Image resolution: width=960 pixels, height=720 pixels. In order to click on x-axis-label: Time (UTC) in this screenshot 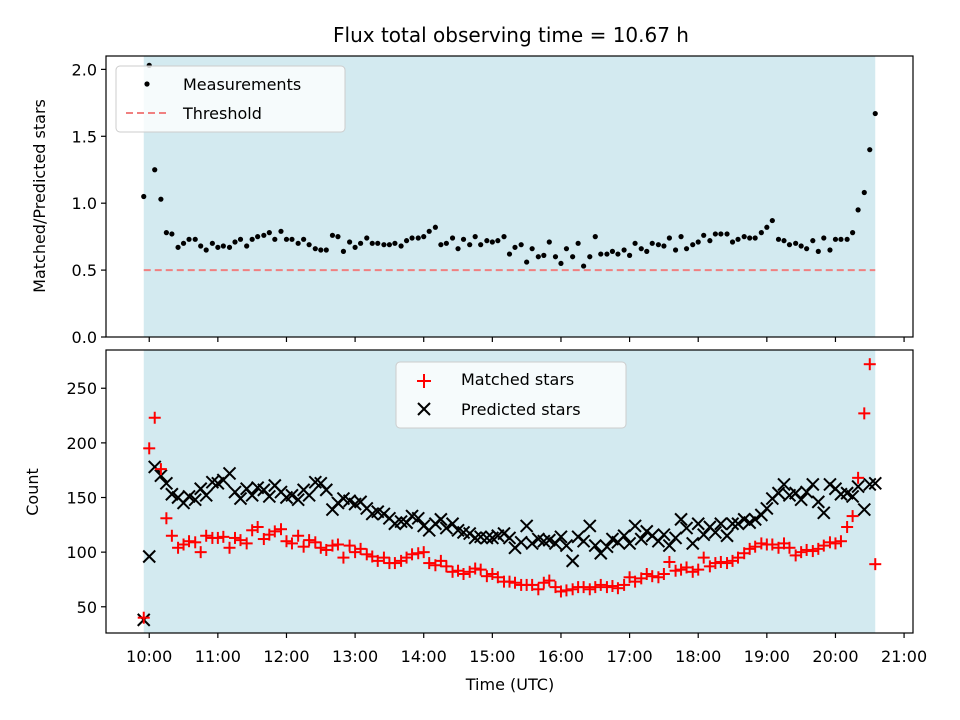, I will do `click(509, 684)`.